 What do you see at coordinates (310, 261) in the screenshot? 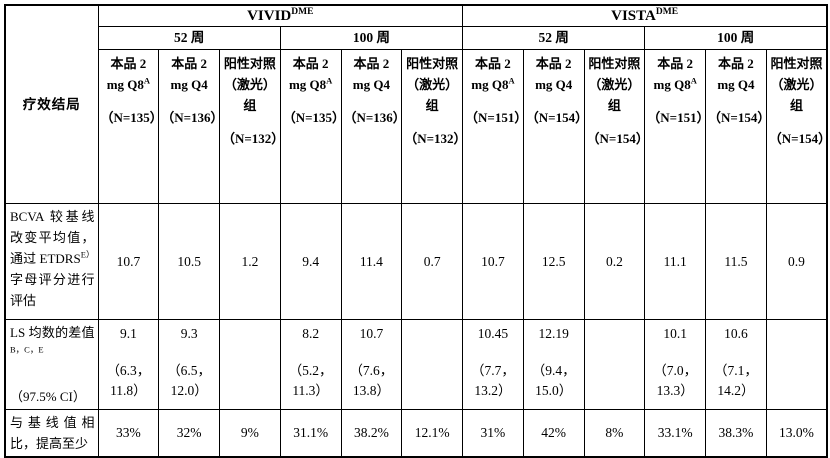
I see `cell-bcva-vivid100-q8: 9.4` at bounding box center [310, 261].